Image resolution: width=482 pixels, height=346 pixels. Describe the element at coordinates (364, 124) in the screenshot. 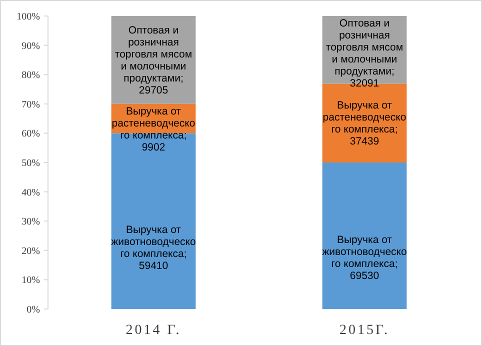

I see `annotation: Выручка от растеневодческо го комплекса; 37439` at that location.